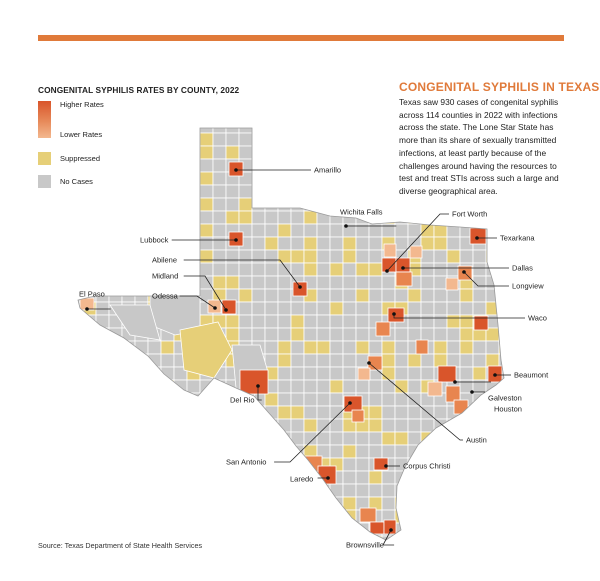 This screenshot has width=600, height=581. Describe the element at coordinates (189, 240) in the screenshot. I see `city-marker-lubbock: Lubbock` at that location.